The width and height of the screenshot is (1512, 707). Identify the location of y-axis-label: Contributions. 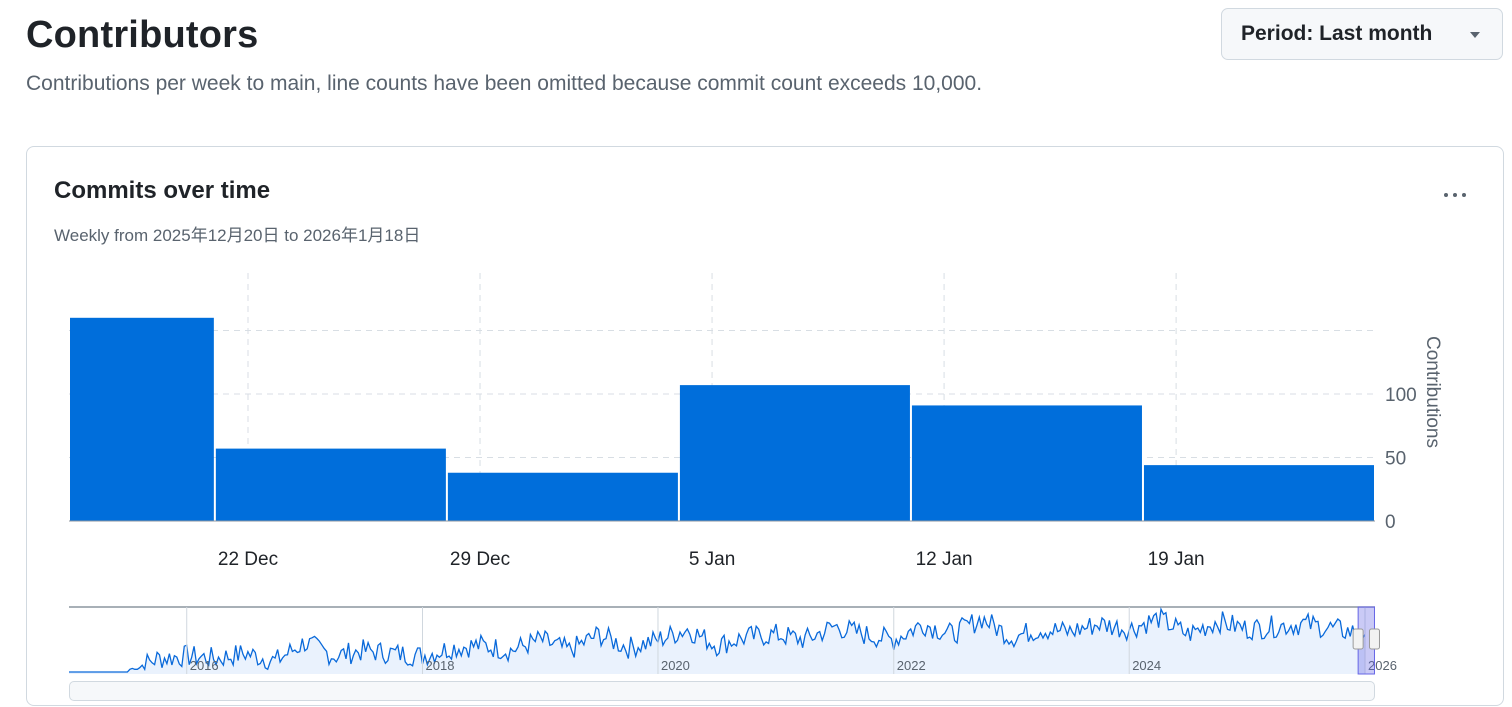
(1432, 392).